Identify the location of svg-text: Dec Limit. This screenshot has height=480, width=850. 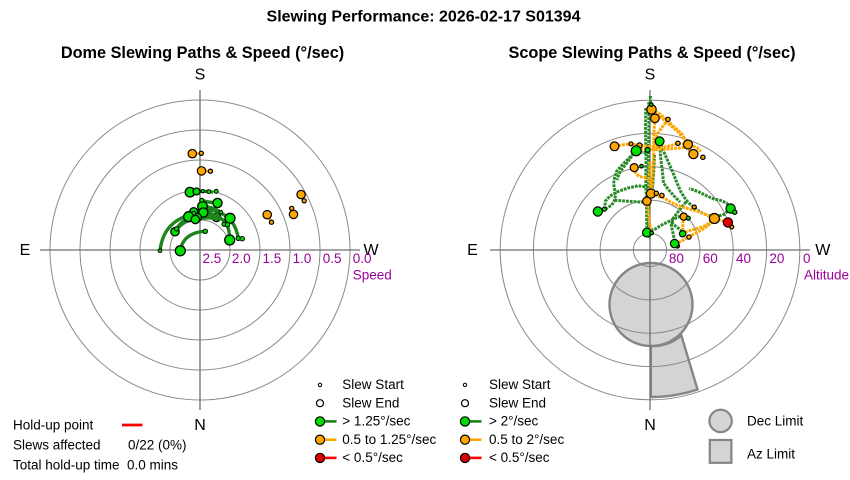
(775, 421).